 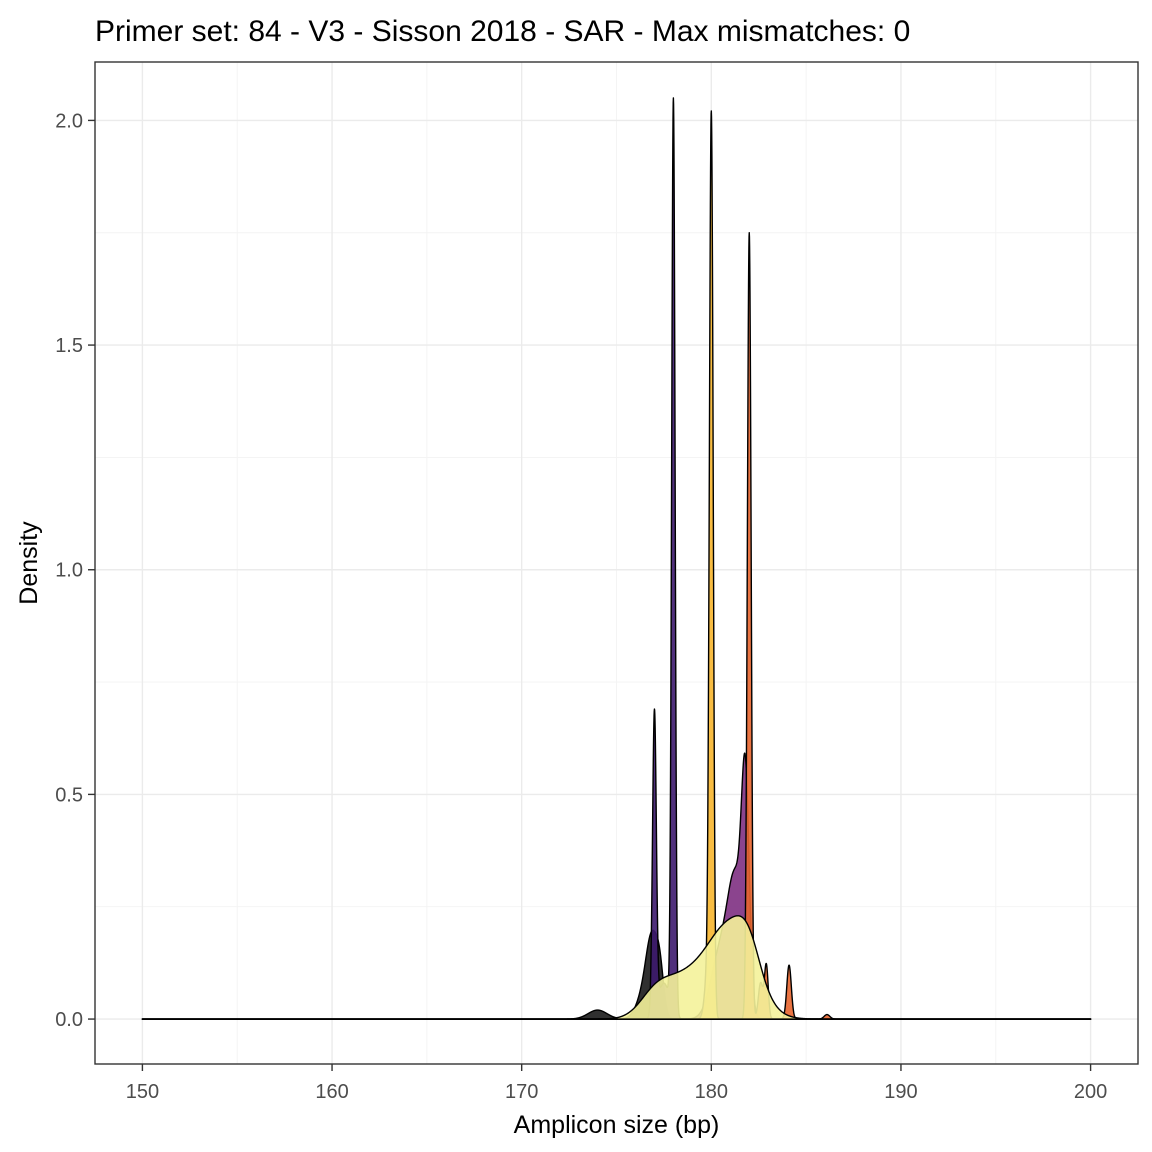 What do you see at coordinates (331, 1092) in the screenshot?
I see `x-tick-label: 160` at bounding box center [331, 1092].